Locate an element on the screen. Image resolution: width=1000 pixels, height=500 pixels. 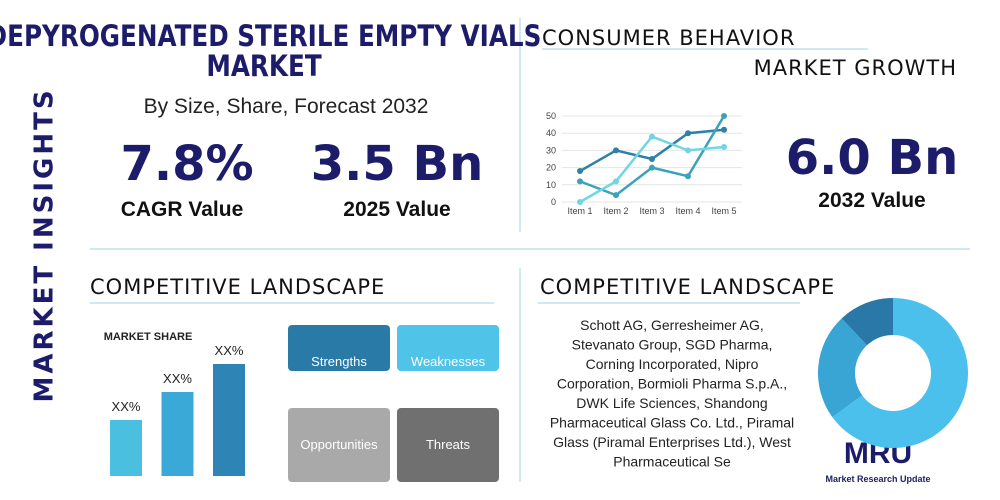
logo-caption: Market Research Update is located at coordinates (877, 479).